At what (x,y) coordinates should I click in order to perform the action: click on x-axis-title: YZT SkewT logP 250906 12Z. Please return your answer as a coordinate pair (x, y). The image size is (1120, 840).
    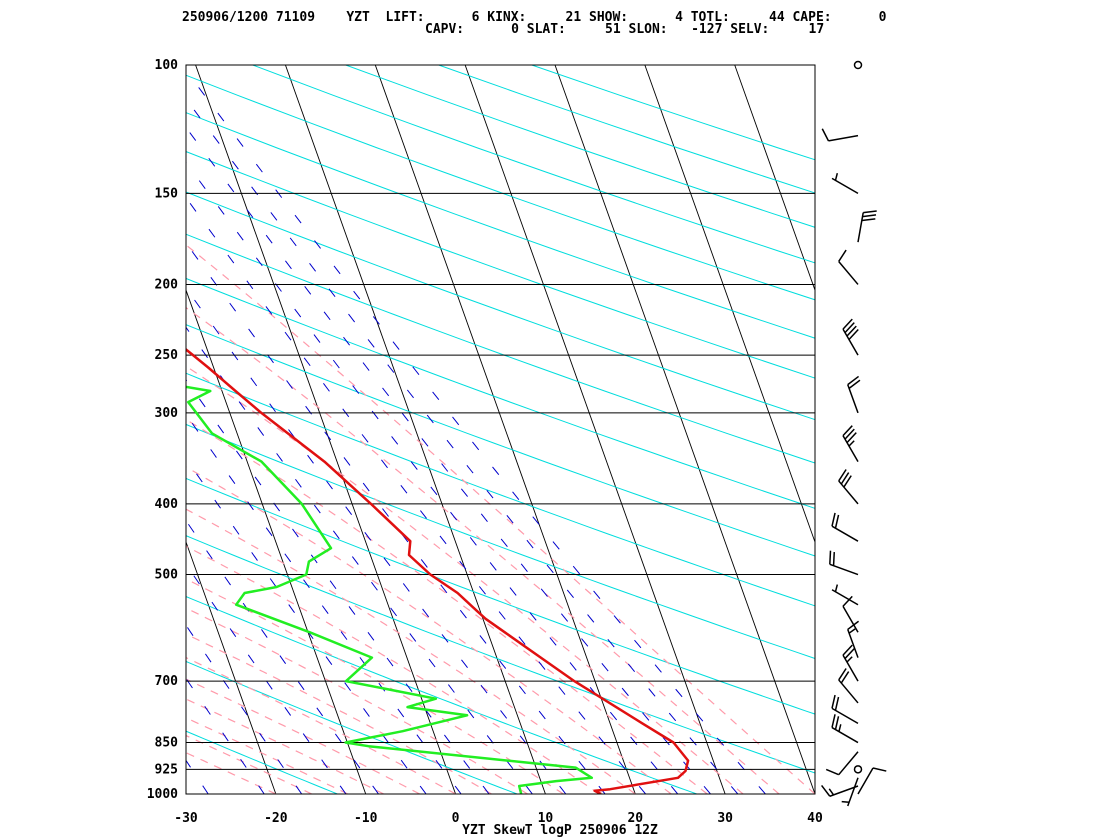
    Looking at the image, I should click on (560, 830).